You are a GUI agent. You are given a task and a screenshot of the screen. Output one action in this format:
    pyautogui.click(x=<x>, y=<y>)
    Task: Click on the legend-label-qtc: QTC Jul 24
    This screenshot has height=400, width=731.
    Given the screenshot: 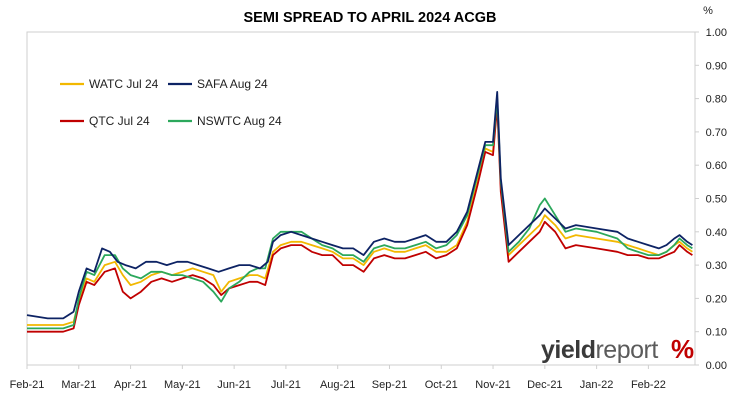 What is the action you would take?
    pyautogui.click(x=119, y=121)
    